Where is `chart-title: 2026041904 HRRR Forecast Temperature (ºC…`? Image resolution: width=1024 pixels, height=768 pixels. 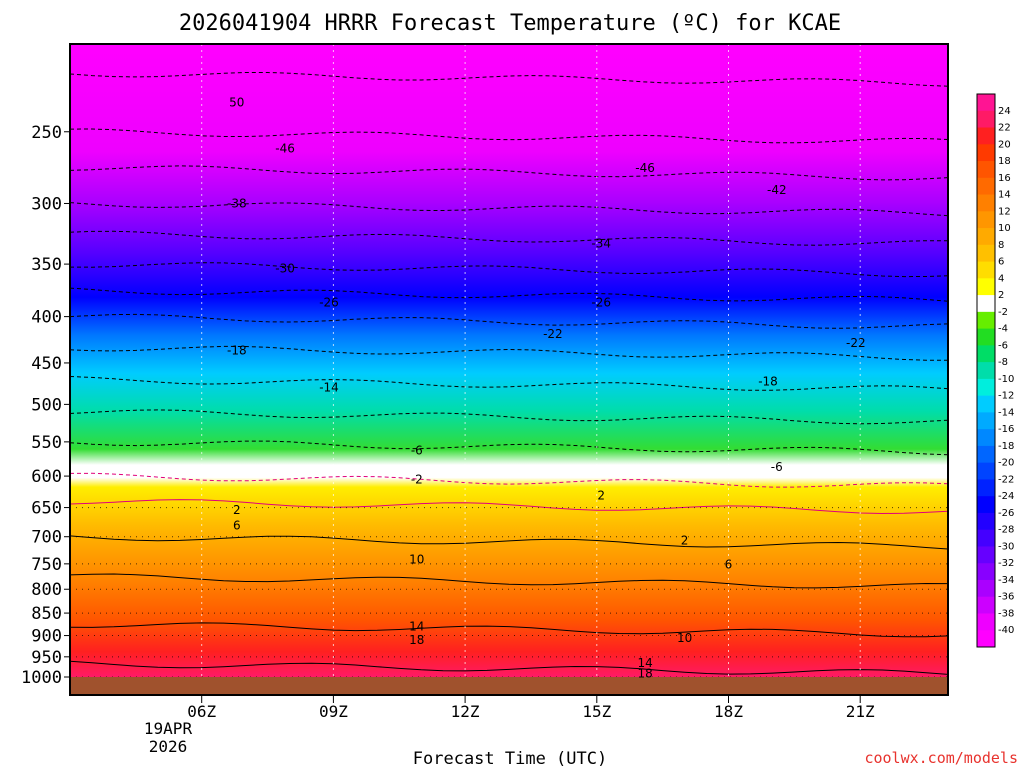 chart-title: 2026041904 HRRR Forecast Temperature (ºC… is located at coordinates (510, 23).